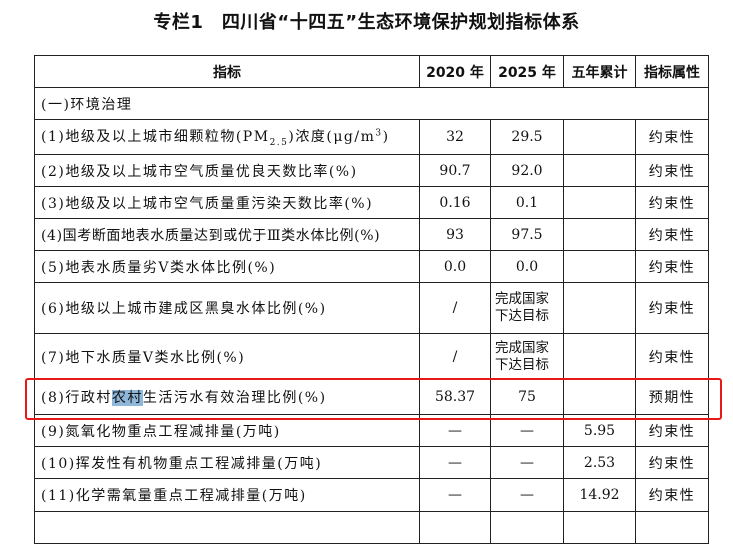 This screenshot has height=544, width=733. What do you see at coordinates (227, 170) in the screenshot?
I see `indicator-name: (2)地级及以上城市空气质量优良天数比率(%)` at bounding box center [227, 170].